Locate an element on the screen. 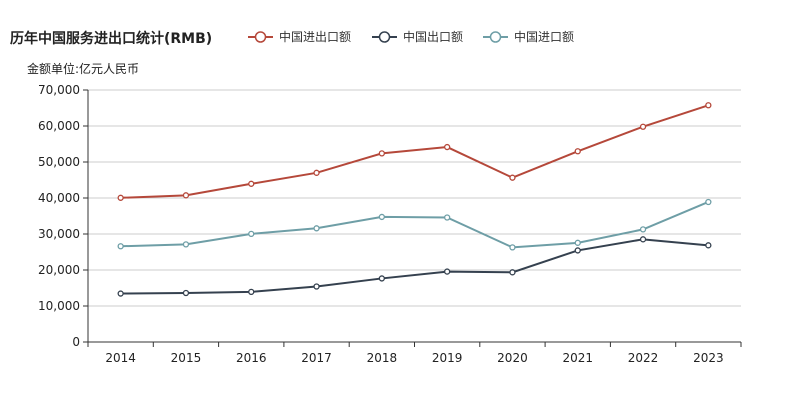  y-tick-label: 70,000 is located at coordinates (59, 90).